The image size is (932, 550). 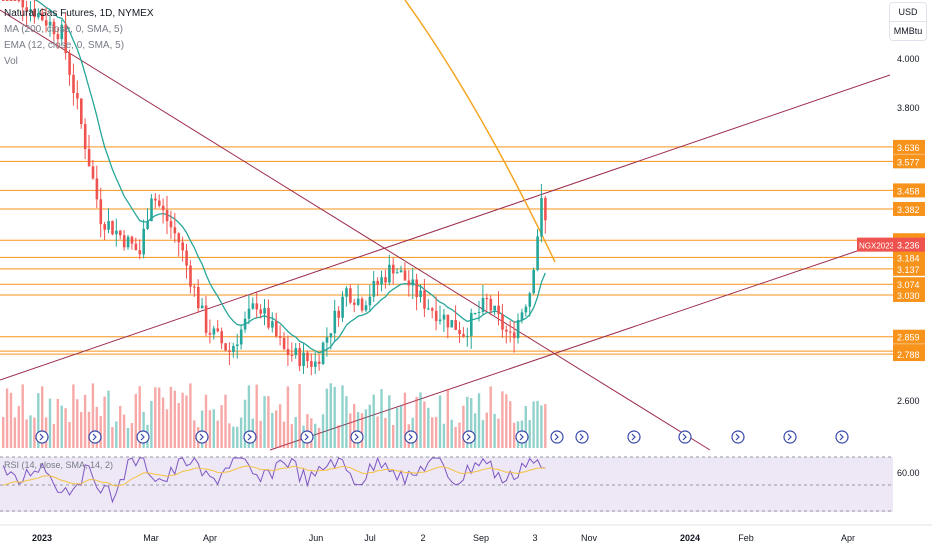 I want to click on unit-selector: USD MMBtu, so click(x=908, y=21).